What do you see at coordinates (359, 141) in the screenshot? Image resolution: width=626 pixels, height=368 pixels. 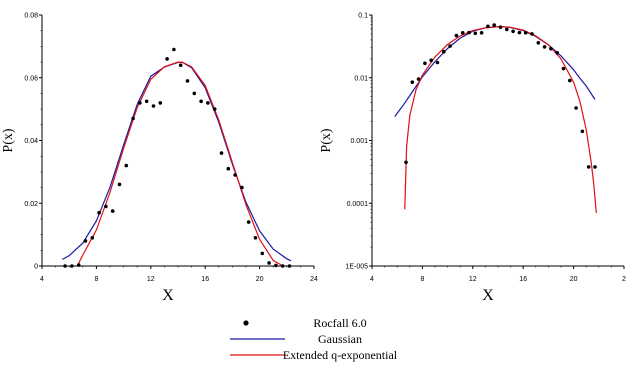 I see `y-tick-label: 0.001` at bounding box center [359, 141].